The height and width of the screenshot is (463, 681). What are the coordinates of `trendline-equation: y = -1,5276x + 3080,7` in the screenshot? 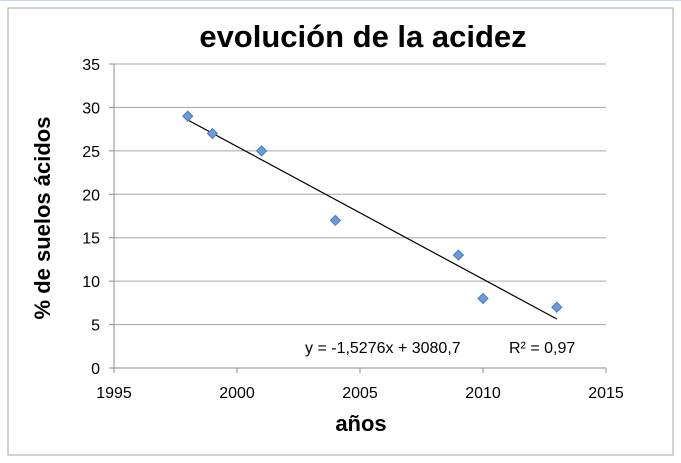 It's located at (383, 348).